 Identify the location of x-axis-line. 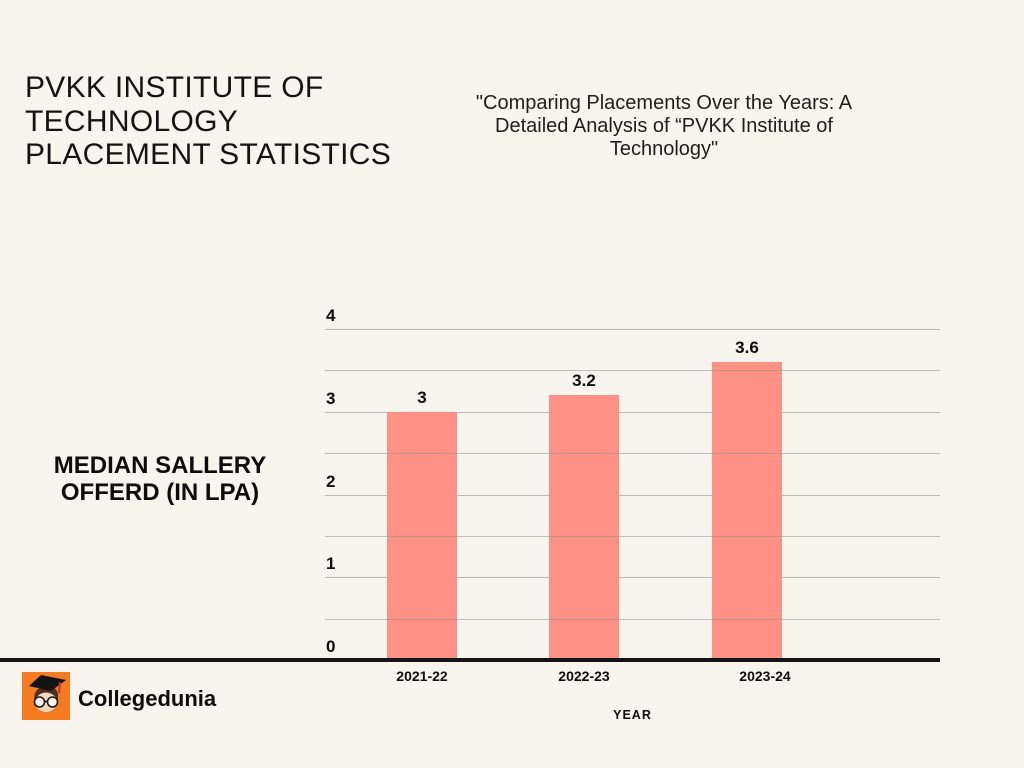
(470, 660).